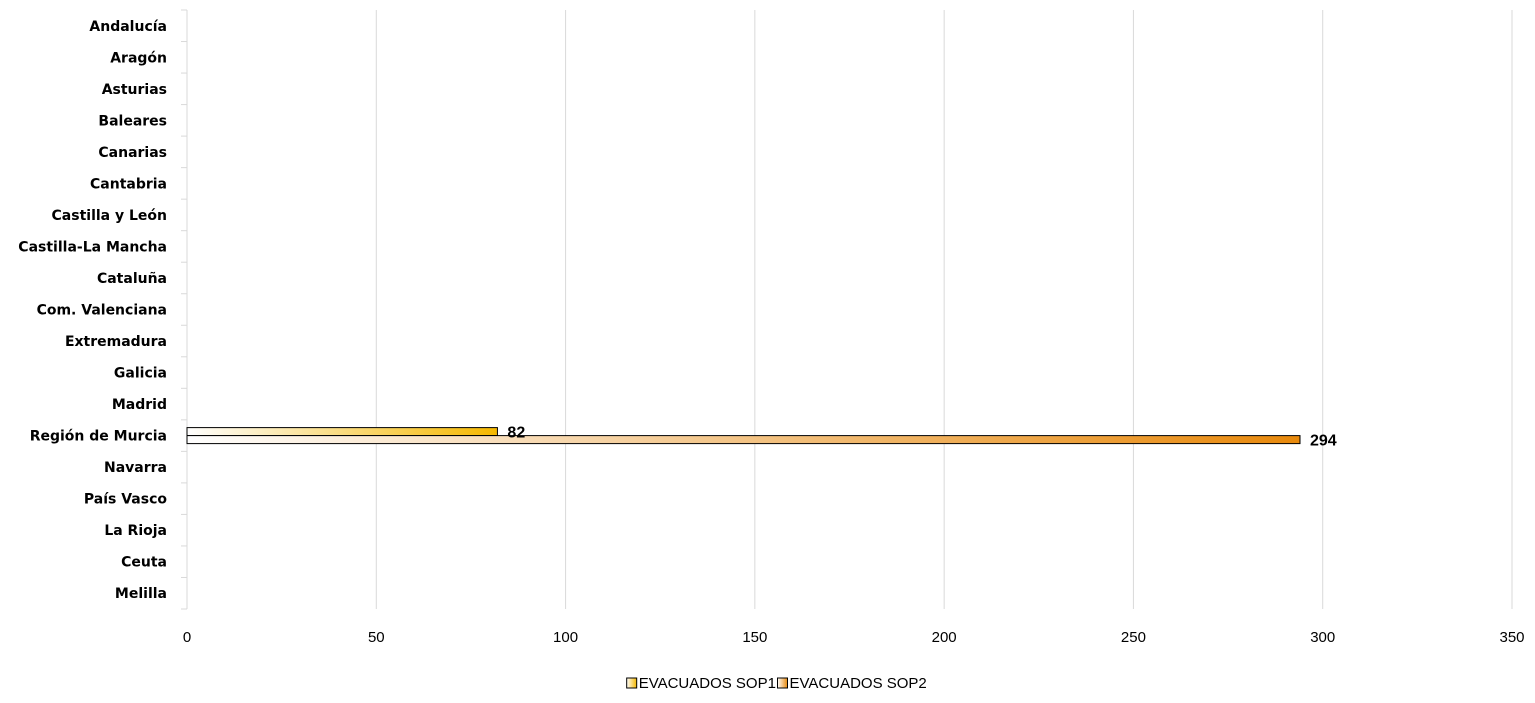  Describe the element at coordinates (135, 468) in the screenshot. I see `category-label: Navarra` at that location.